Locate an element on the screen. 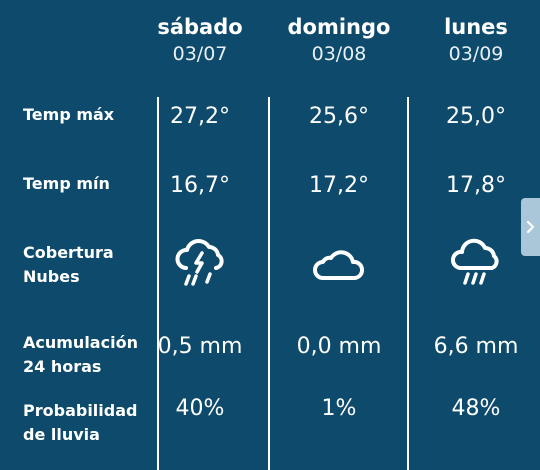 The image size is (540, 470). label-line: Nubes is located at coordinates (51, 276).